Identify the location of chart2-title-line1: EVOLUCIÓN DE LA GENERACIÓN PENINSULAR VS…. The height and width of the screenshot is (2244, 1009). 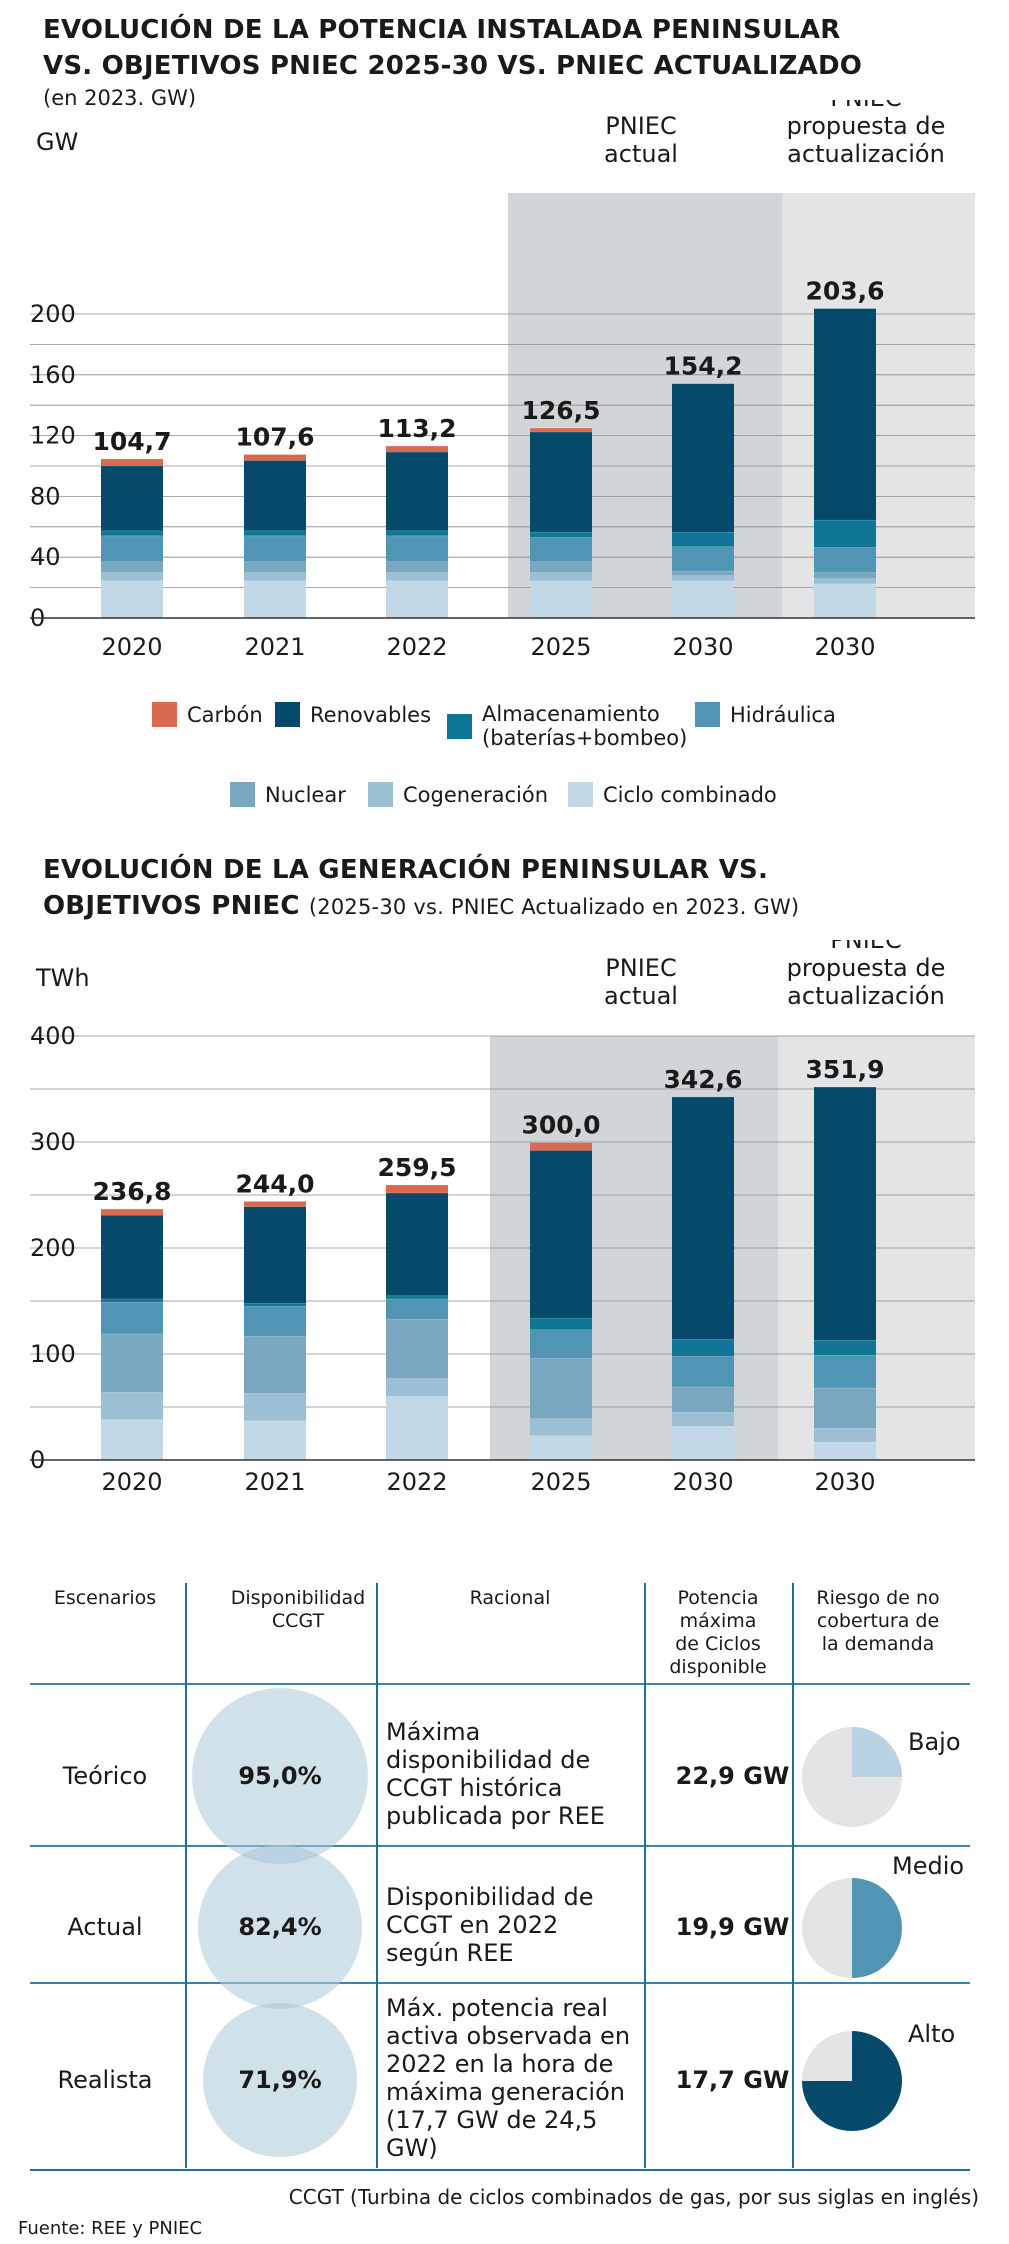
(406, 870).